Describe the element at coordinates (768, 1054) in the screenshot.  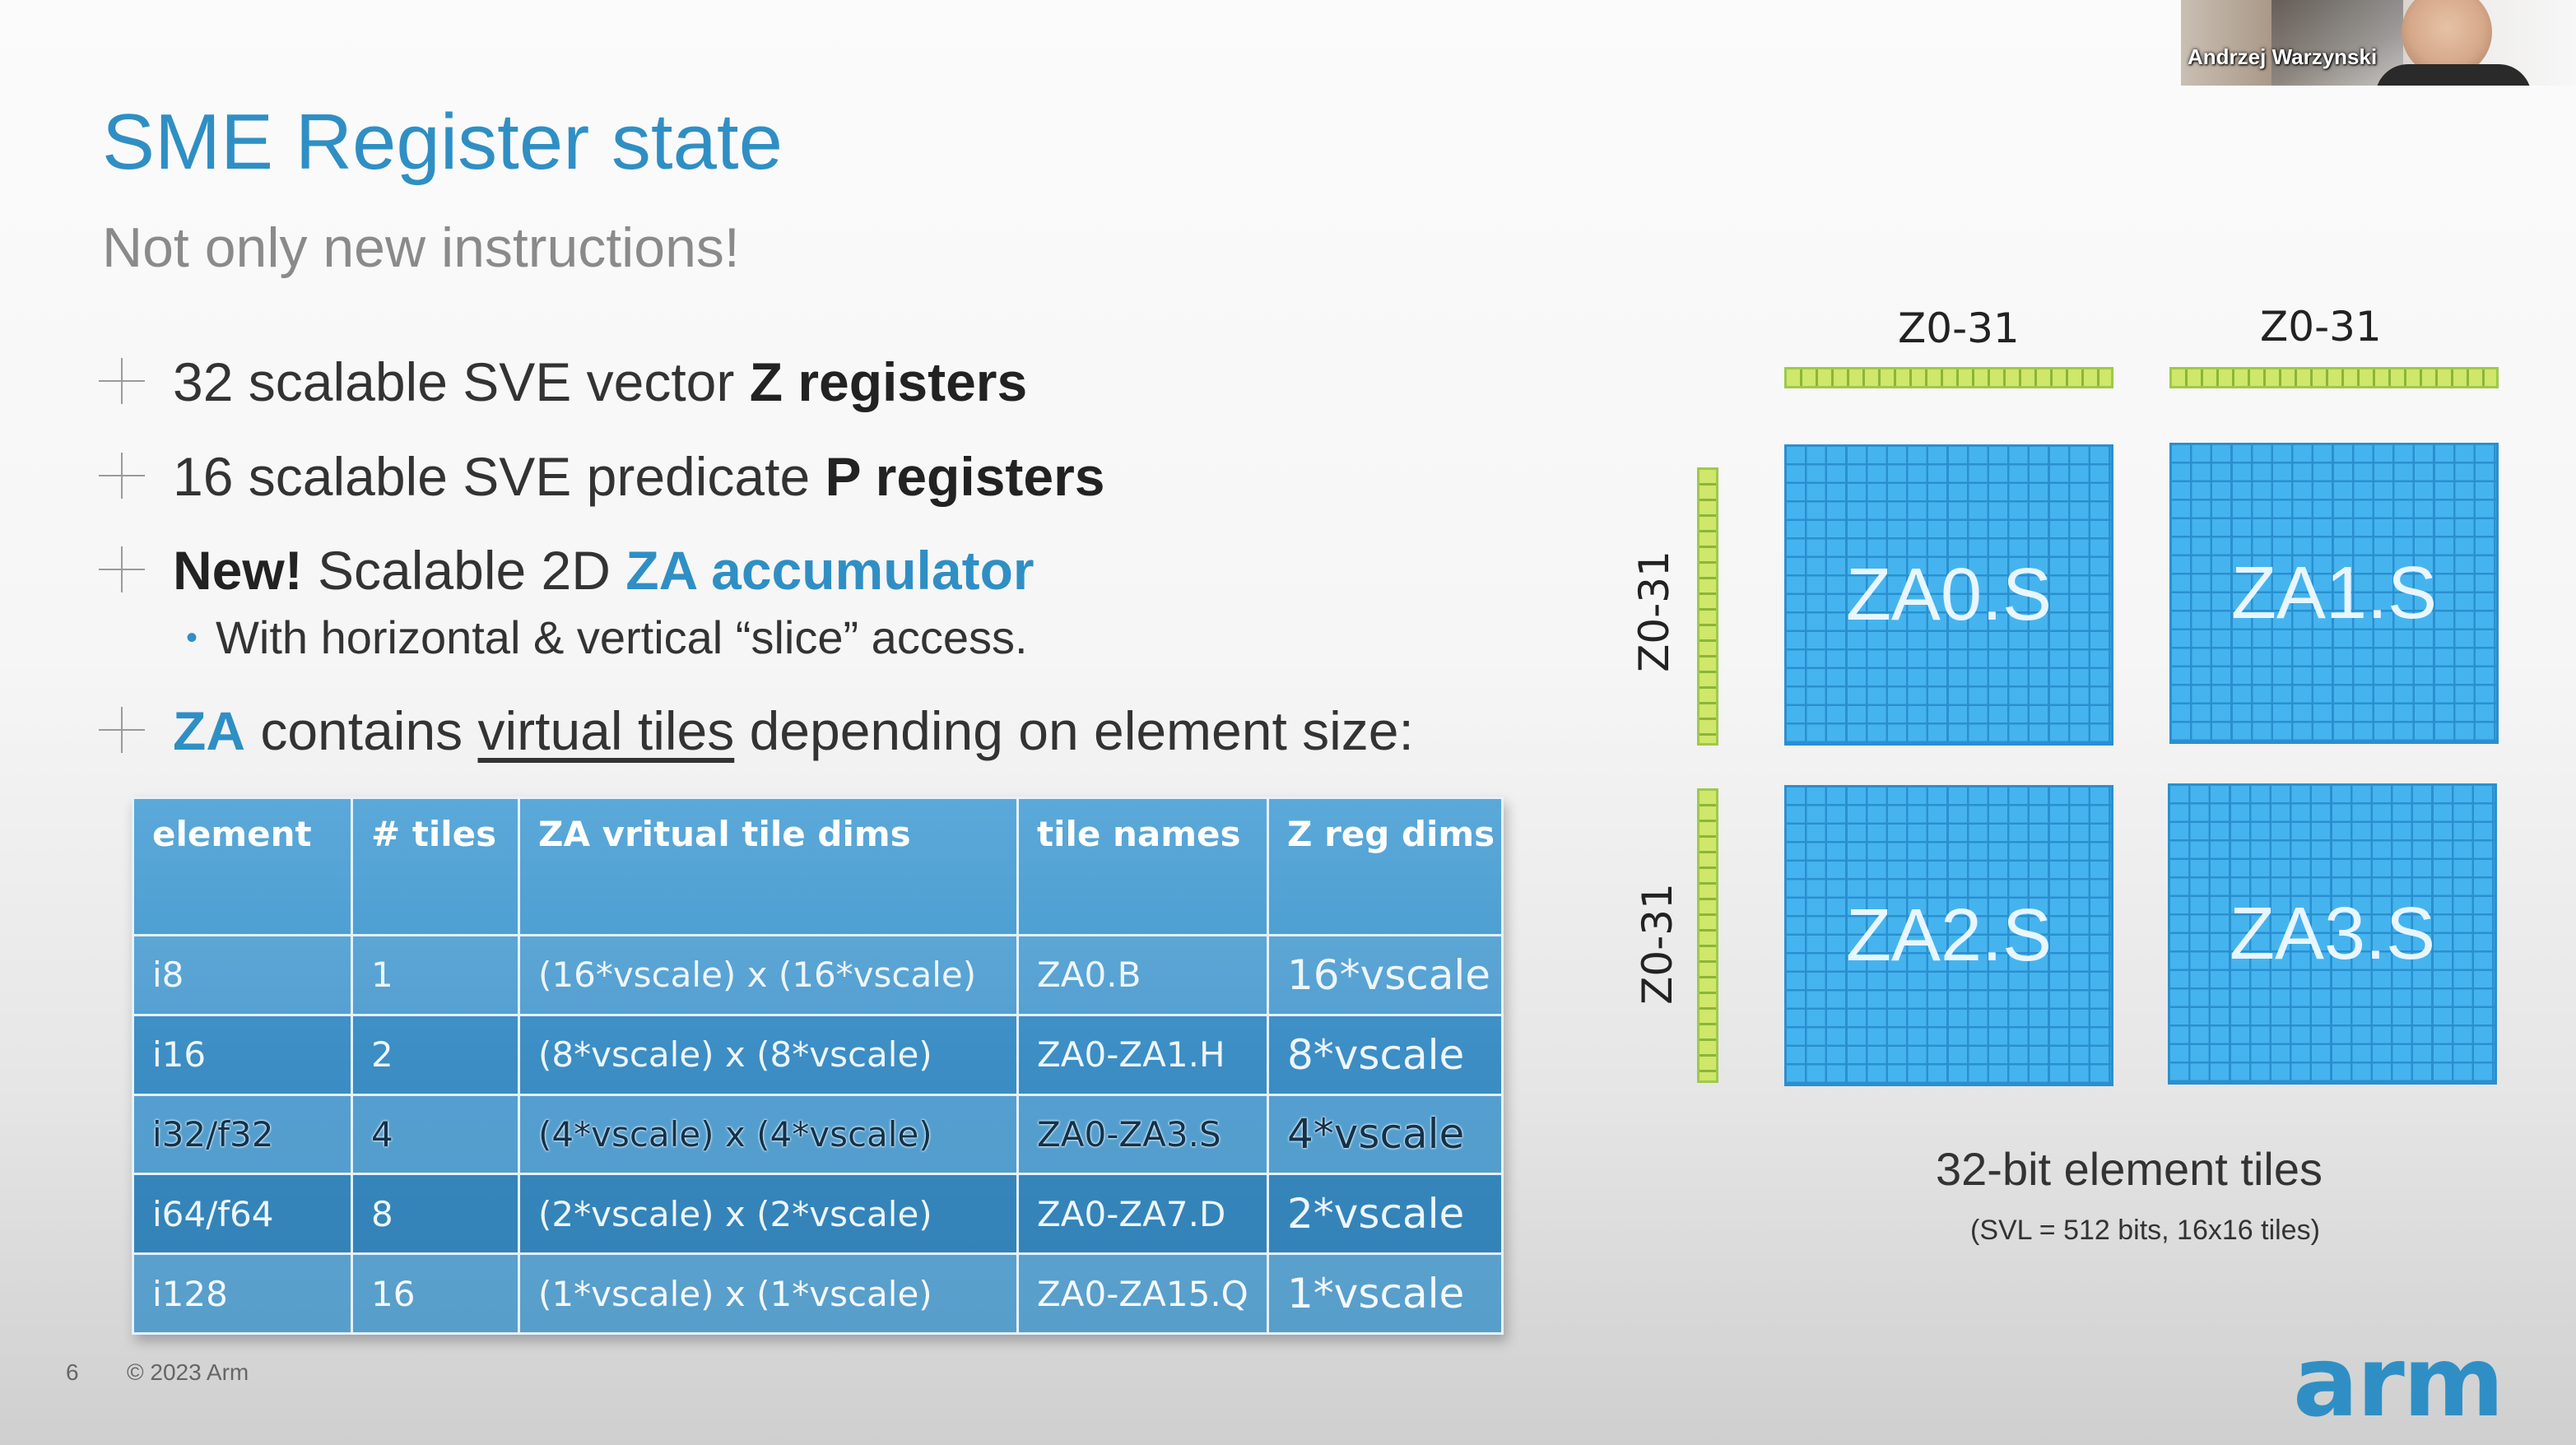
I see `table-cell: (8*vscale) x (8*vscale)` at that location.